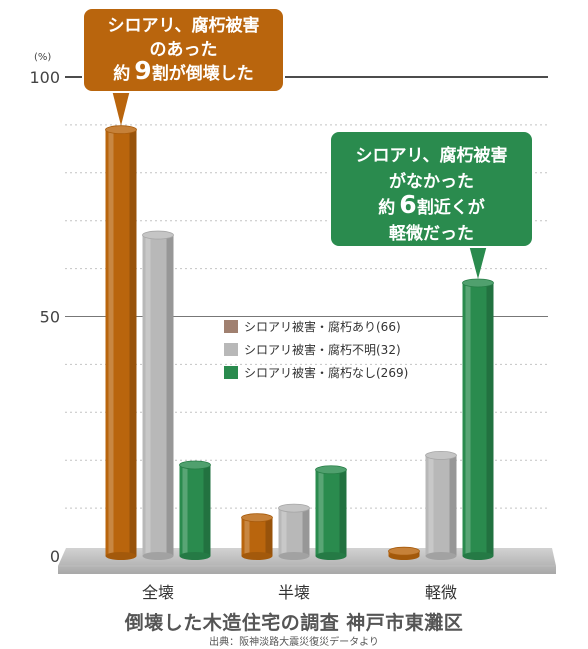 This screenshot has height=649, width=588. What do you see at coordinates (158, 592) in the screenshot?
I see `category-label: 全壊` at bounding box center [158, 592].